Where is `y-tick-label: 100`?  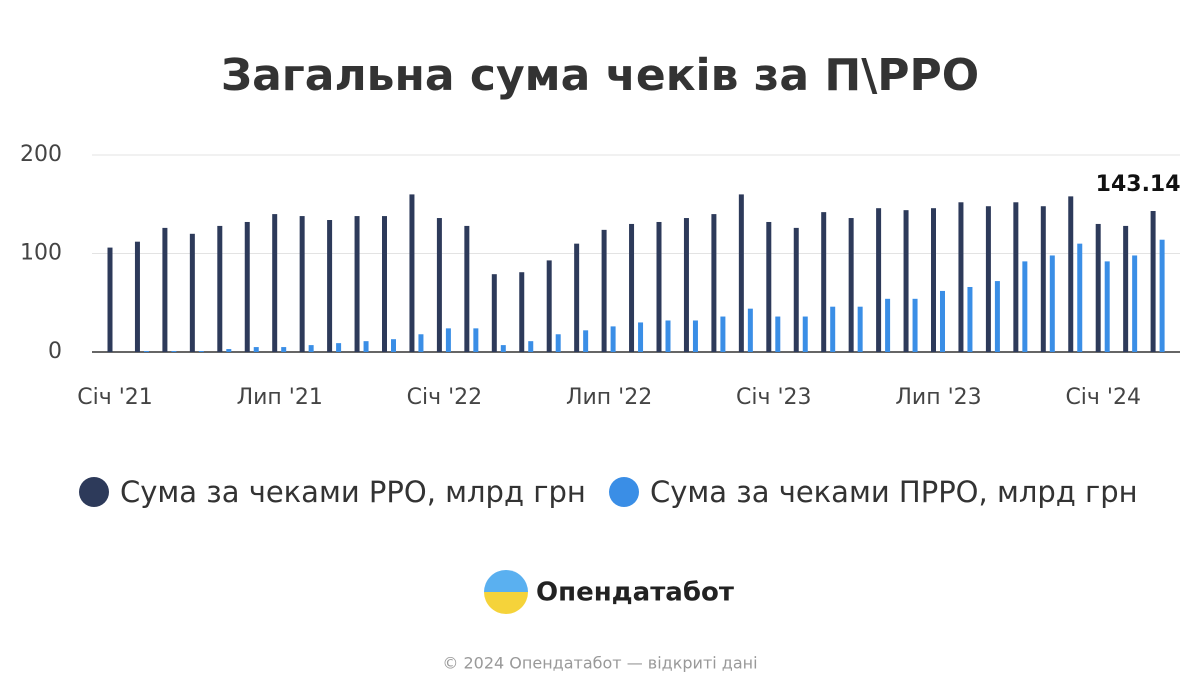
y-tick-label: 100 is located at coordinates (41, 253).